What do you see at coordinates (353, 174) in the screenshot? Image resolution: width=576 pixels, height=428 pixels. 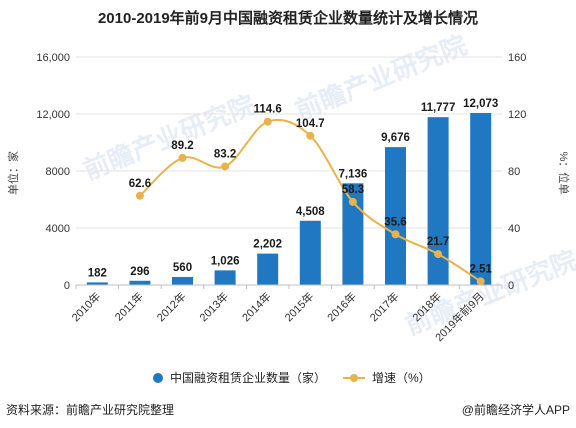 I see `bar-value-label: 7,136` at bounding box center [353, 174].